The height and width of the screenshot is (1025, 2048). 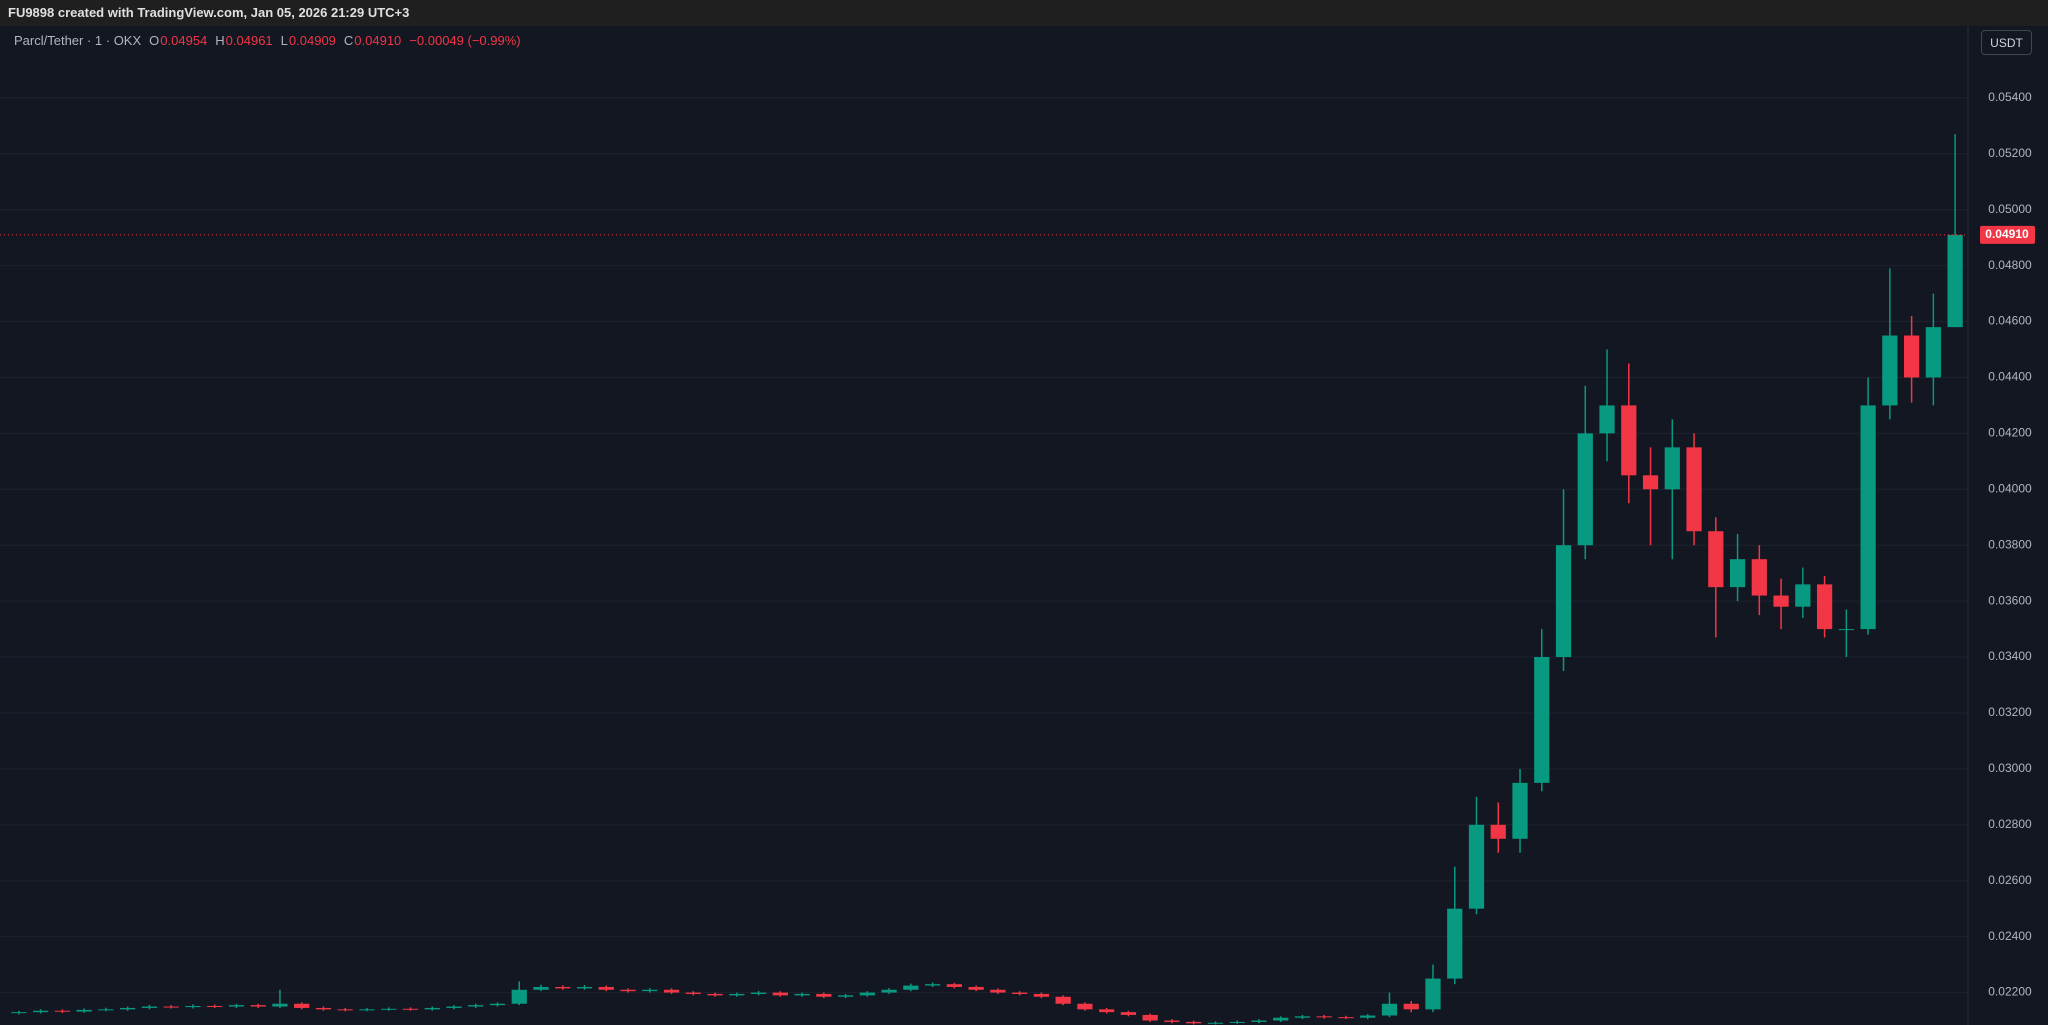 What do you see at coordinates (312, 40) in the screenshot?
I see `low-value: 0.04909` at bounding box center [312, 40].